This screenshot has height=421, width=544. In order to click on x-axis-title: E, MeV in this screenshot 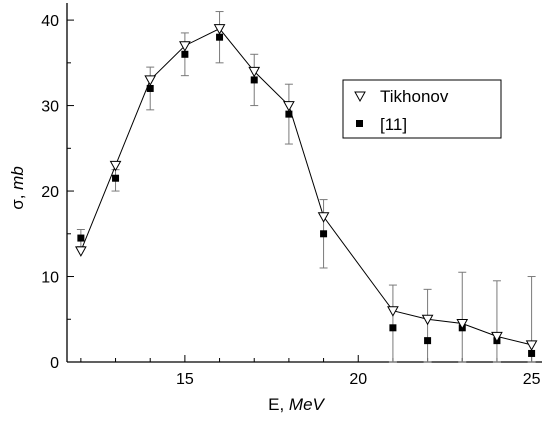, I will do `click(296, 404)`.